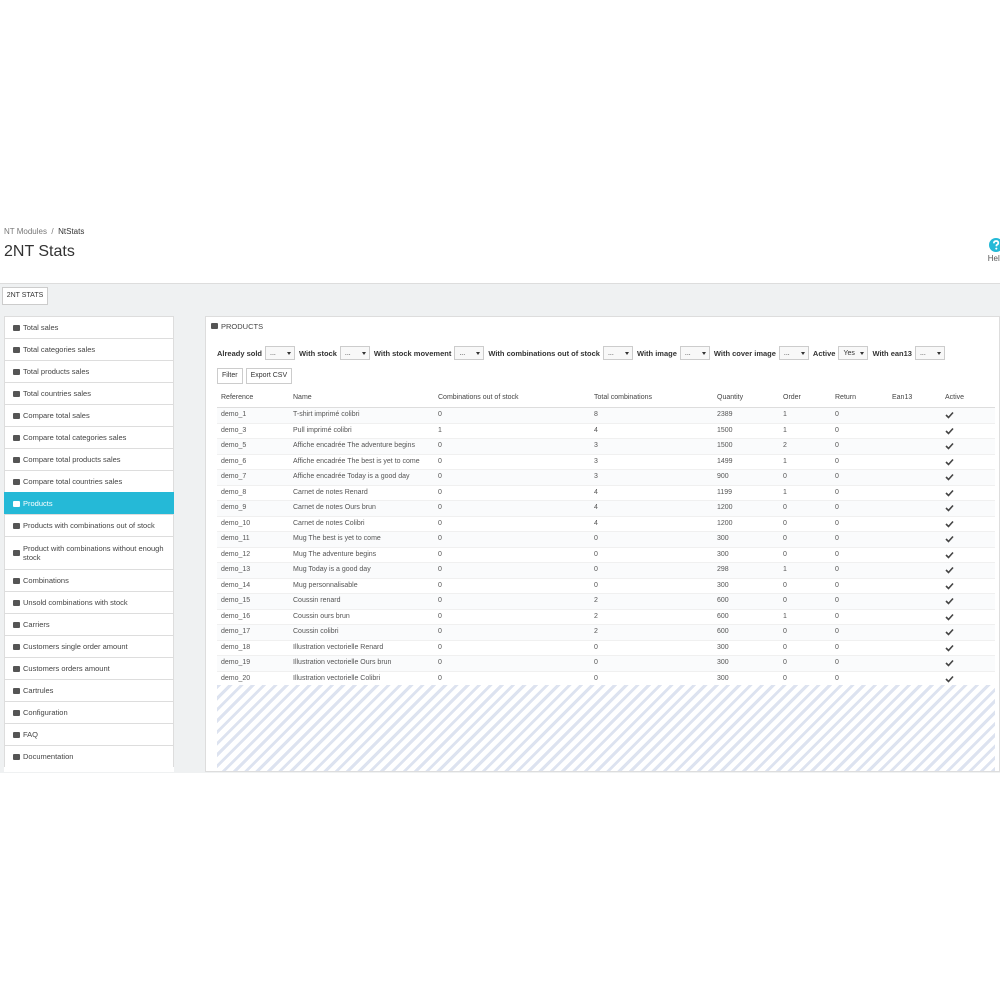 The width and height of the screenshot is (1000, 1000). I want to click on sidebar-label: Total categories sales, so click(59, 349).